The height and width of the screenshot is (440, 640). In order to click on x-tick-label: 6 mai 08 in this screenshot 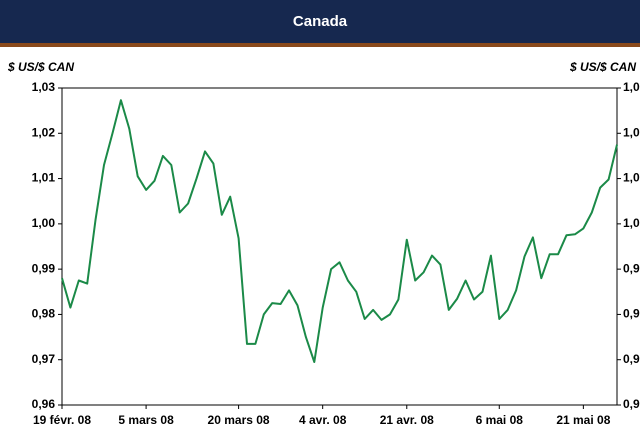, I will do `click(500, 420)`.